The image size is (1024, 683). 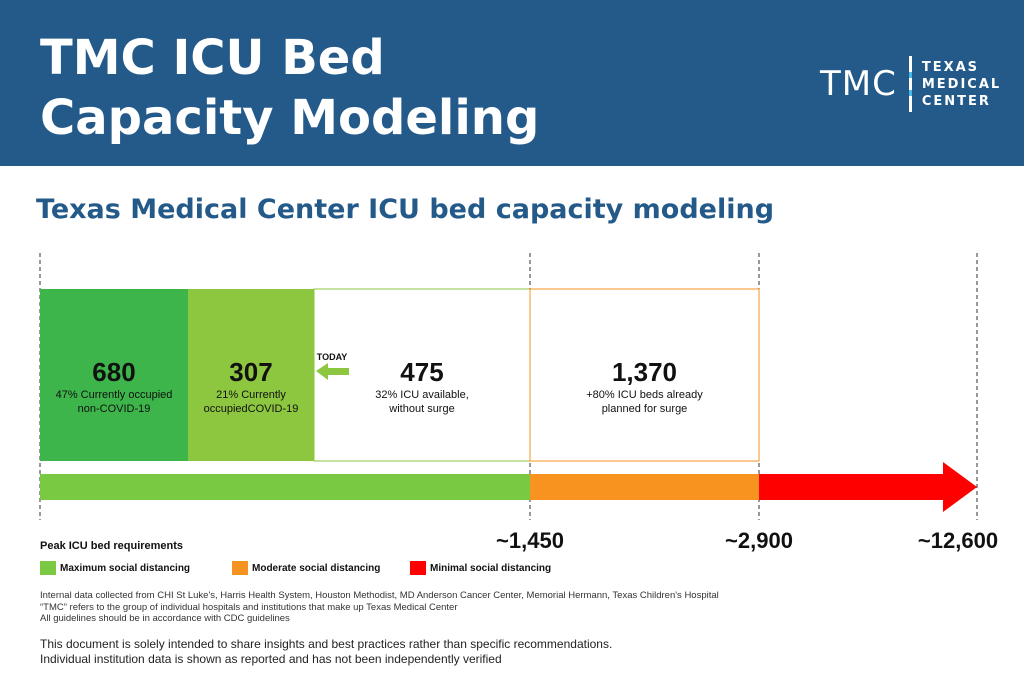 What do you see at coordinates (956, 101) in the screenshot?
I see `logo-word-3: CENTER` at bounding box center [956, 101].